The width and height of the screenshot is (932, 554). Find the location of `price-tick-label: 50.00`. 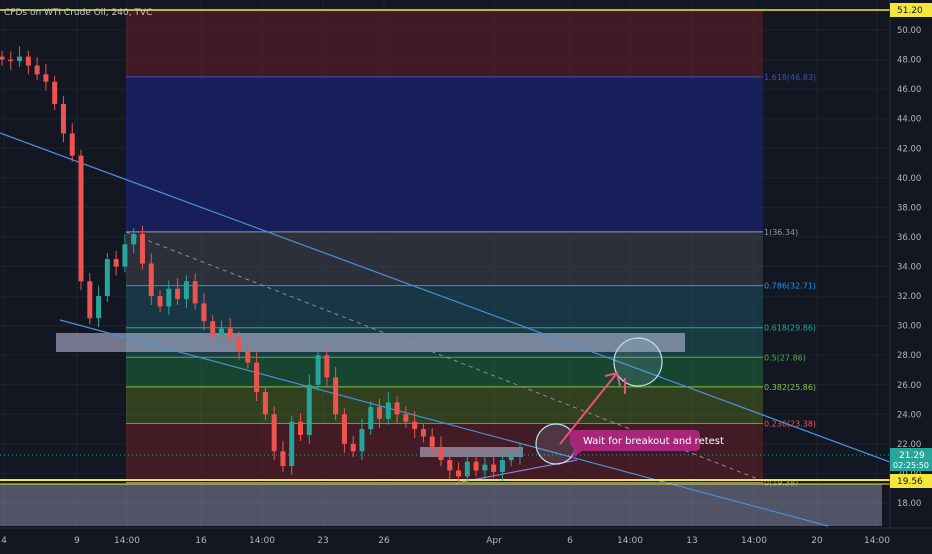

price-tick-label: 50.00 is located at coordinates (909, 31).